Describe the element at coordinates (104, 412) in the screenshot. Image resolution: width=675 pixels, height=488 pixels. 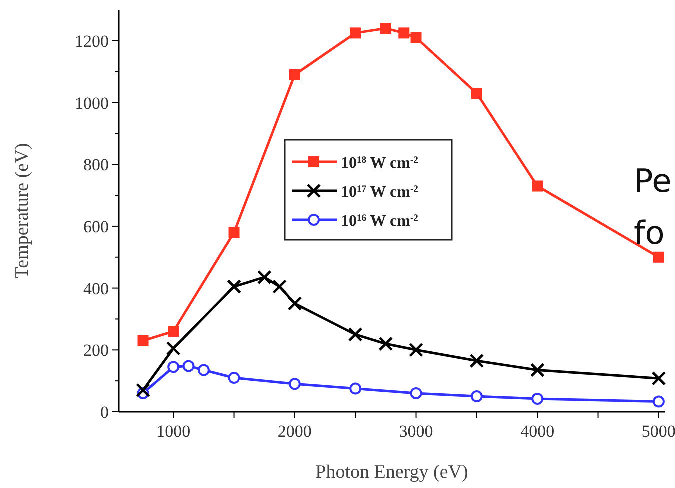
I see `y-tick-label: 0` at that location.